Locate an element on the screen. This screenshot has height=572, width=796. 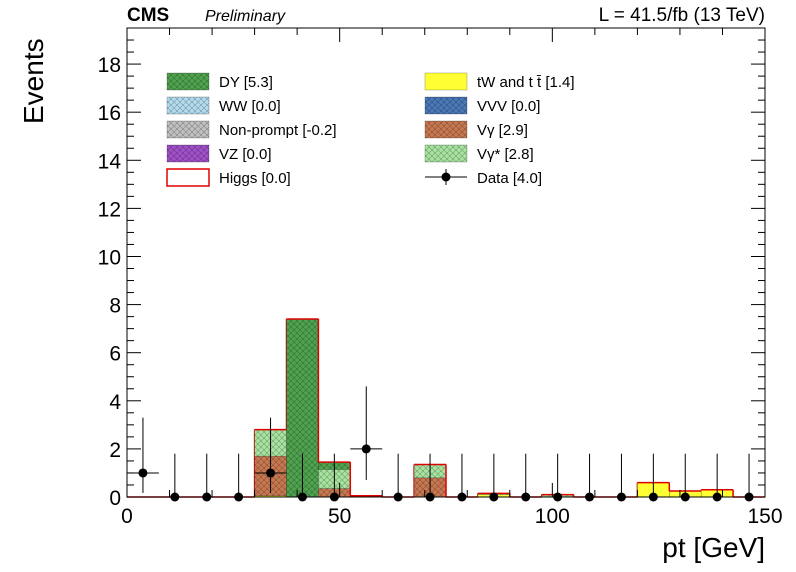
y-tick-label: 6 is located at coordinates (115, 354).